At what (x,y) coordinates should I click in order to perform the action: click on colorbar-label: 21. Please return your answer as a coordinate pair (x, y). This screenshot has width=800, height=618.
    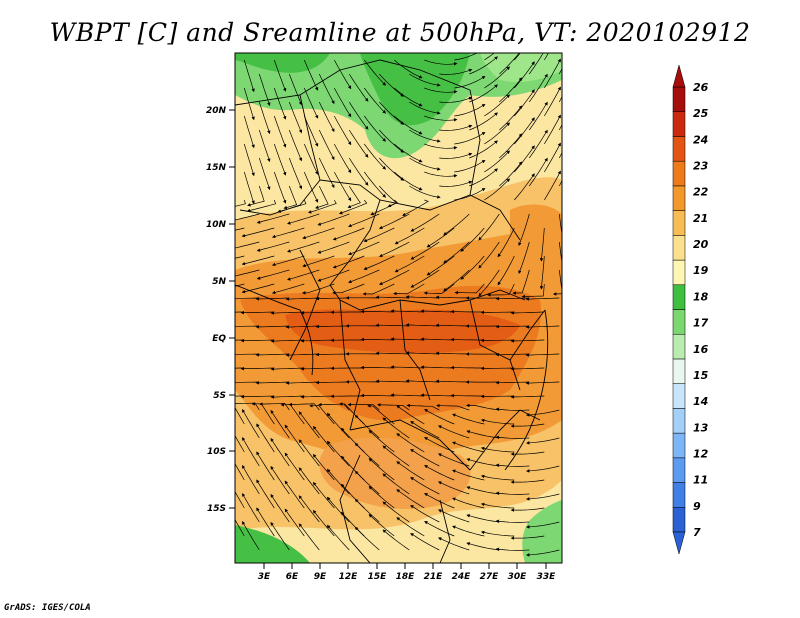
    Looking at the image, I should click on (700, 218).